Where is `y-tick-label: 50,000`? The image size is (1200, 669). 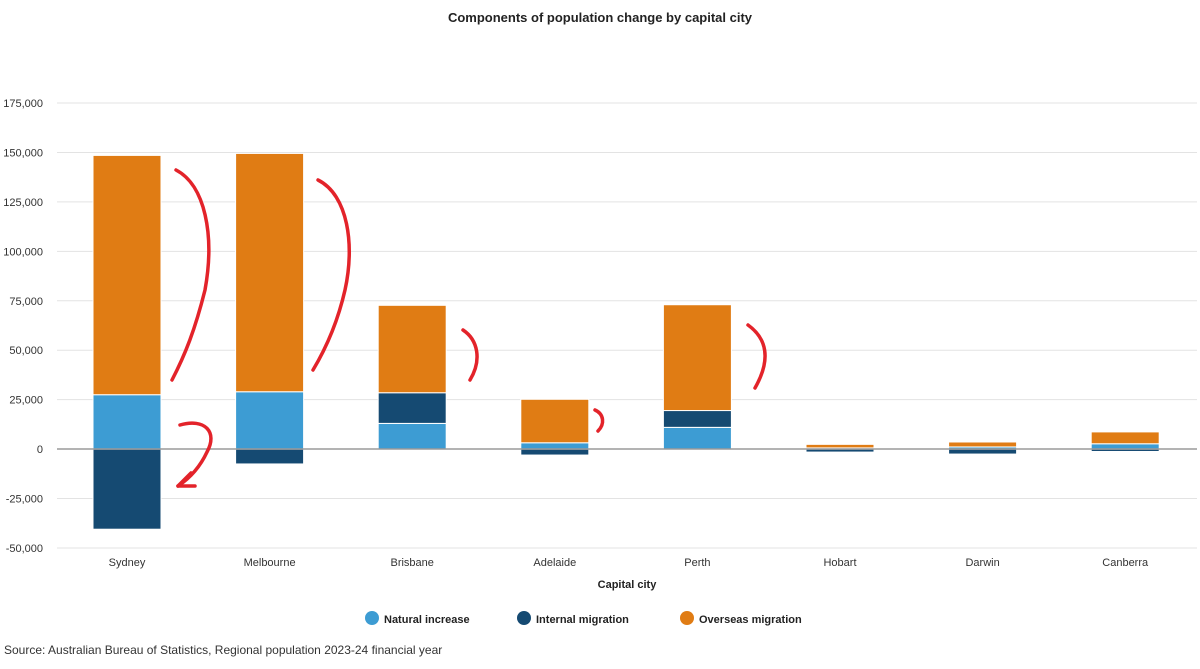
y-tick-label: 50,000 is located at coordinates (26, 351).